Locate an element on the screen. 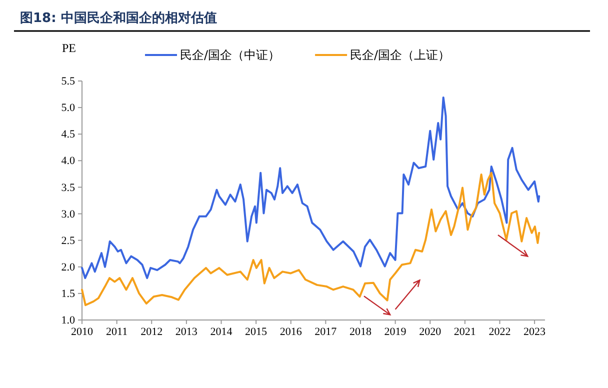 The image size is (608, 388). x-tick-label: 2020 is located at coordinates (430, 332).